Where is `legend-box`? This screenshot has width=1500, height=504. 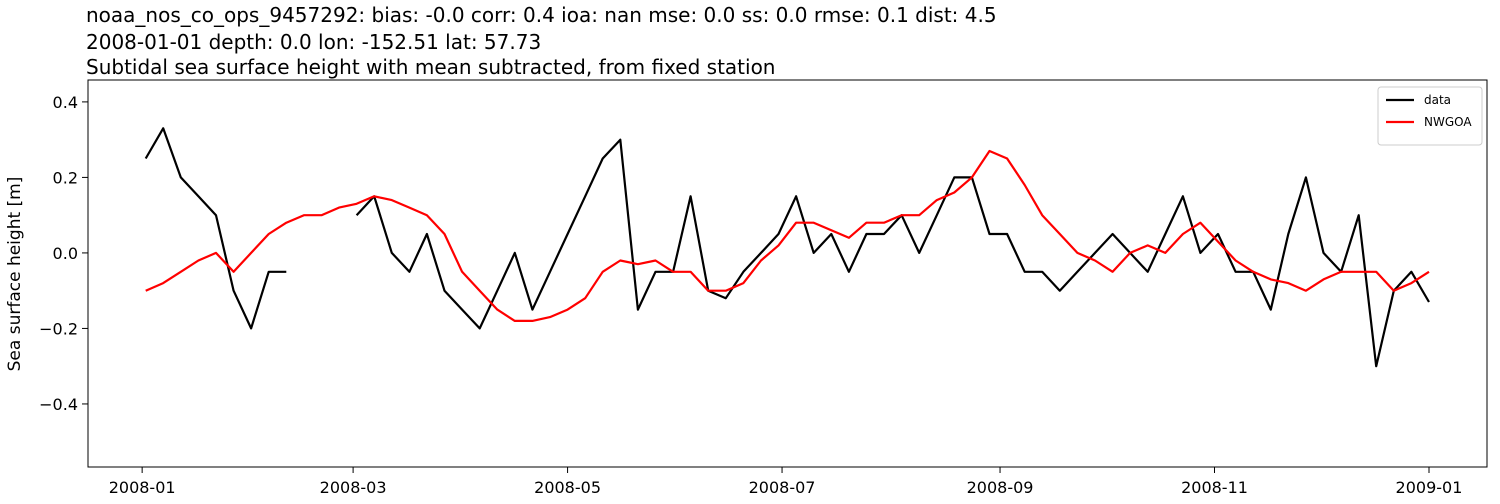 legend-box is located at coordinates (1430, 116).